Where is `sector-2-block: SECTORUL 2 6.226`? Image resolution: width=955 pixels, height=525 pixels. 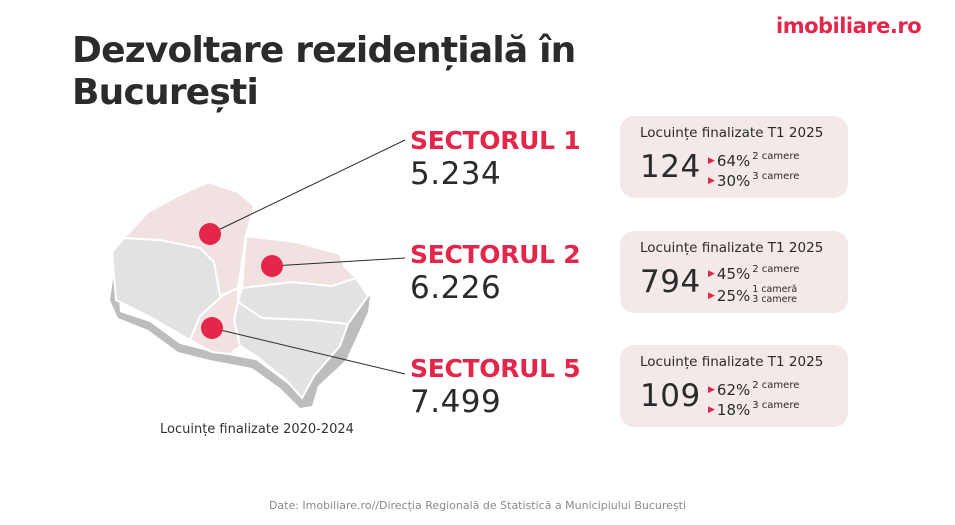
sector-2-block: SECTORUL 2 6.226 is located at coordinates (495, 273).